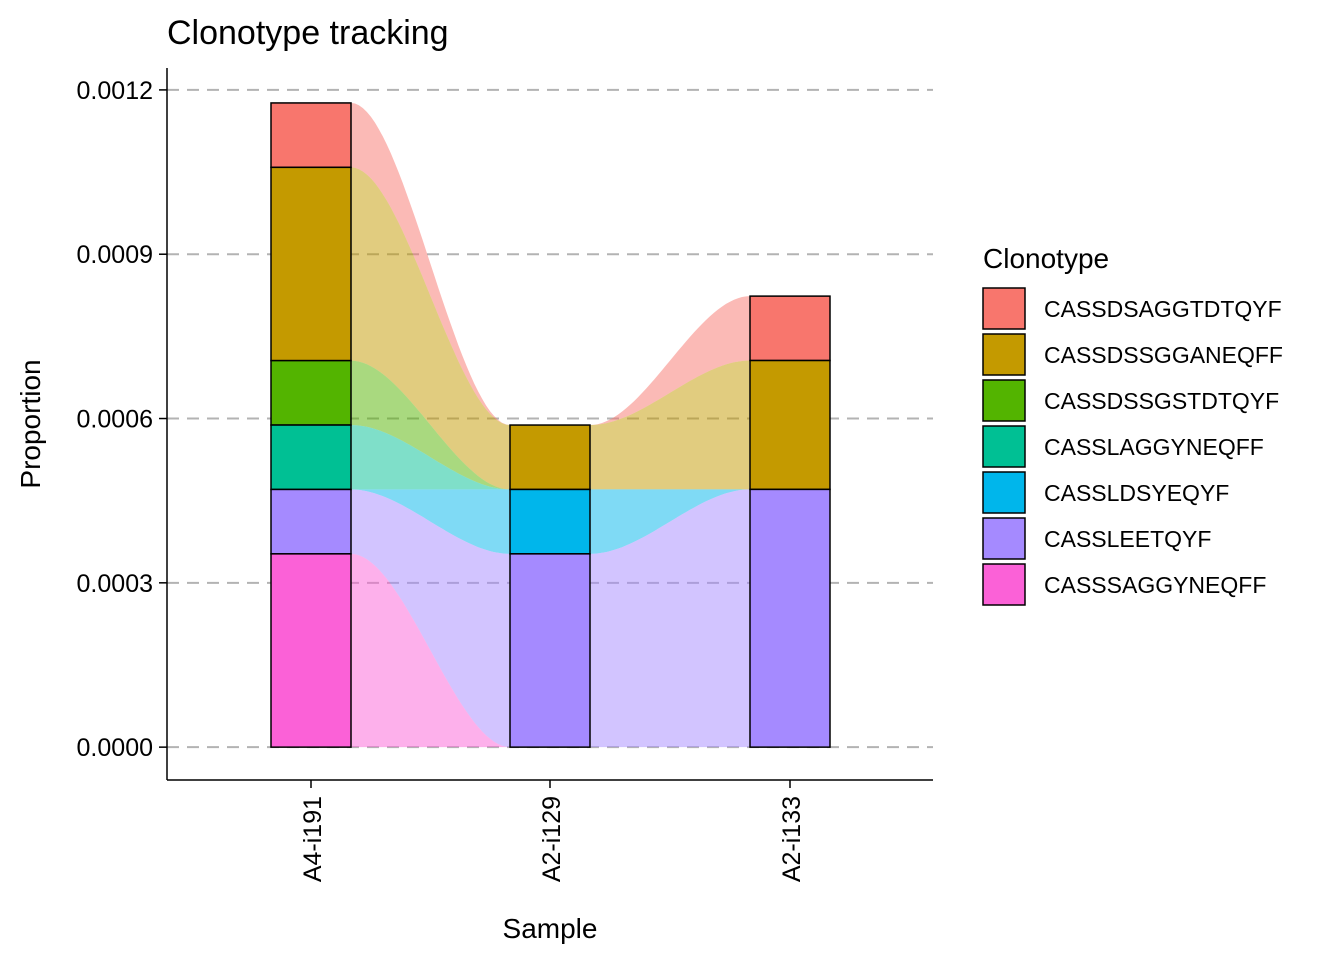 The height and width of the screenshot is (960, 1344). What do you see at coordinates (115, 420) in the screenshot?
I see `y-tick-label: 0.0006` at bounding box center [115, 420].